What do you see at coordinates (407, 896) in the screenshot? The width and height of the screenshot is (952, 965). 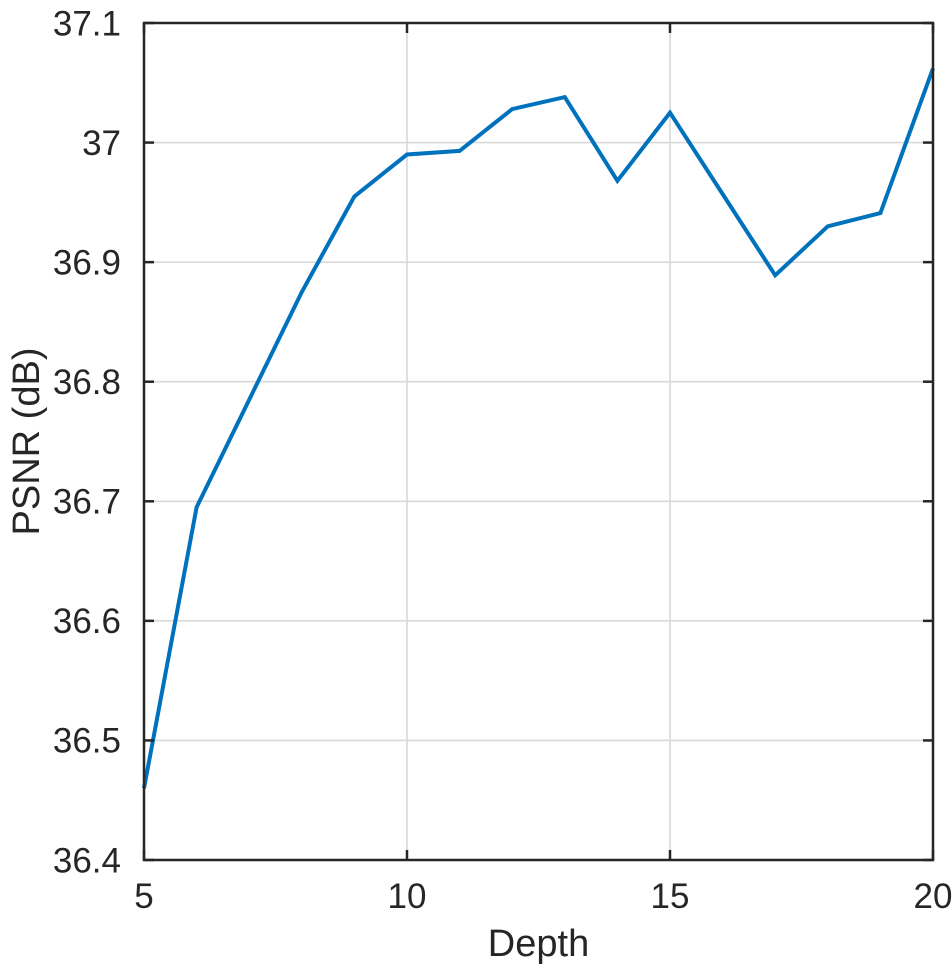 I see `x-tick-label: 10` at bounding box center [407, 896].